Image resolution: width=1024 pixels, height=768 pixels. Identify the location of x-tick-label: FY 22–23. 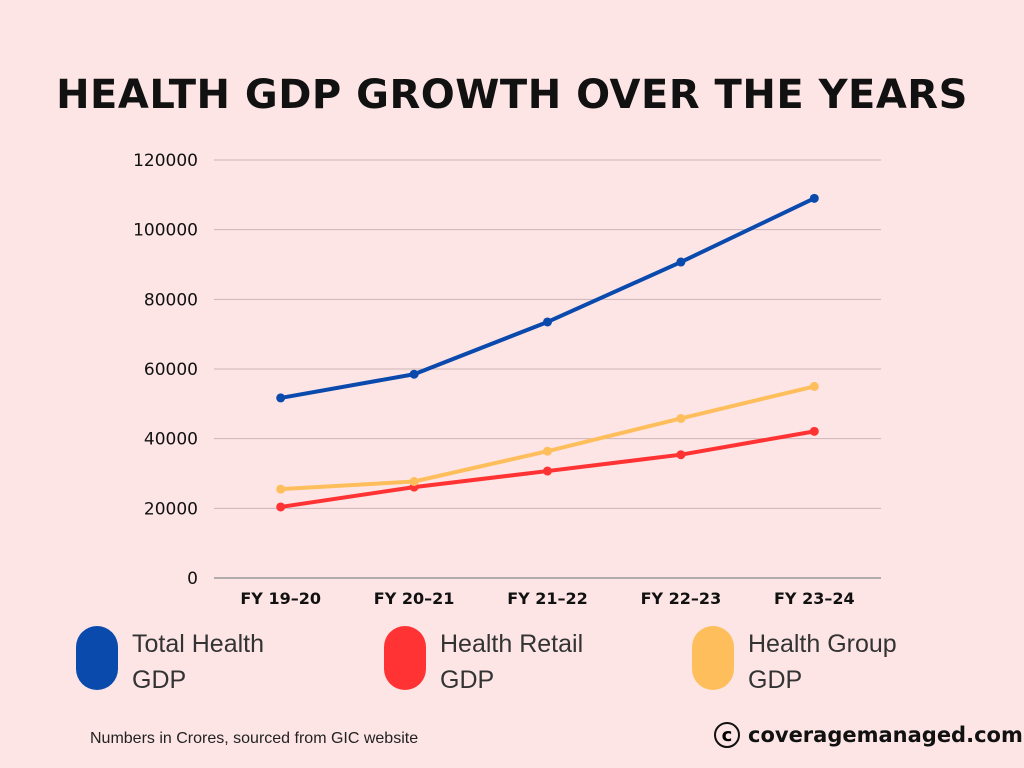
(681, 598).